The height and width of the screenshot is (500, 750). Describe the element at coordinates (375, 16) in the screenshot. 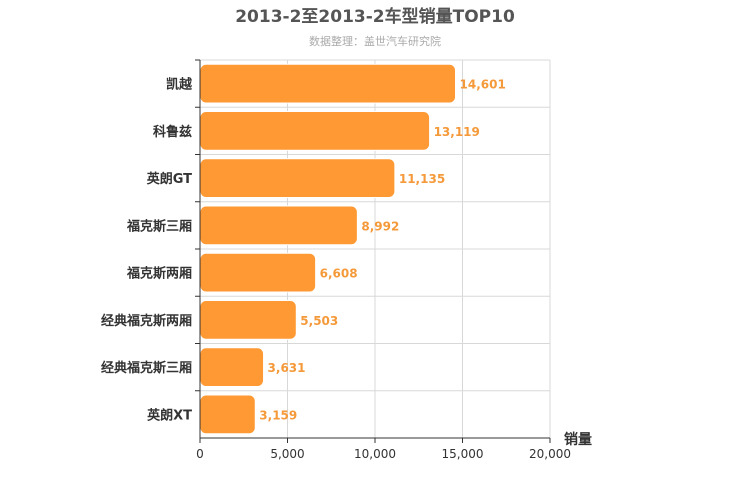

I see `chart-title: 2013-2至2013-2车型销量TOP10` at that location.